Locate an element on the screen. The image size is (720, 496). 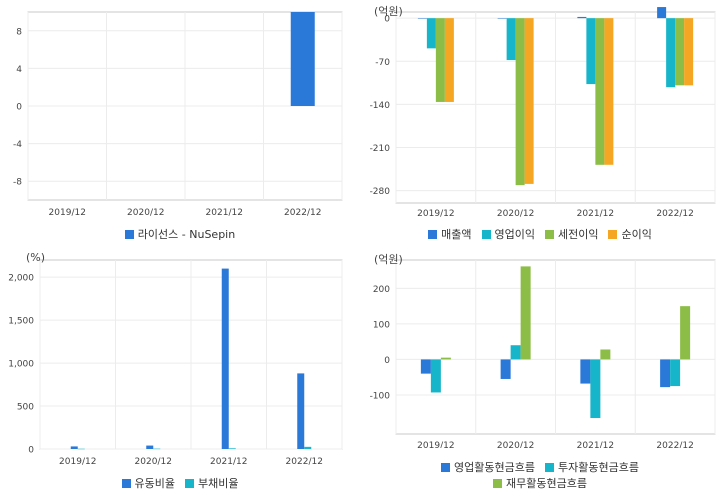
legend-item: 영업이익 is located at coordinates (508, 235).